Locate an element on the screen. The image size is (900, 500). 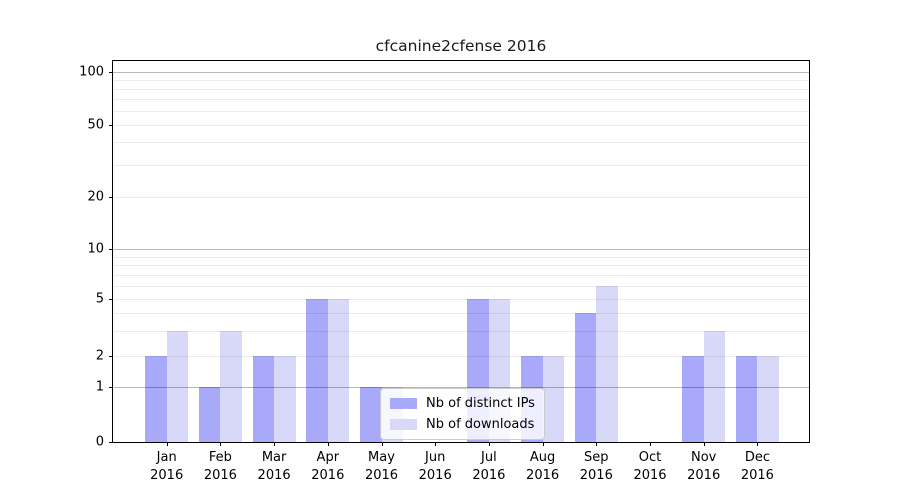
bar-downloads-sep is located at coordinates (607, 363).